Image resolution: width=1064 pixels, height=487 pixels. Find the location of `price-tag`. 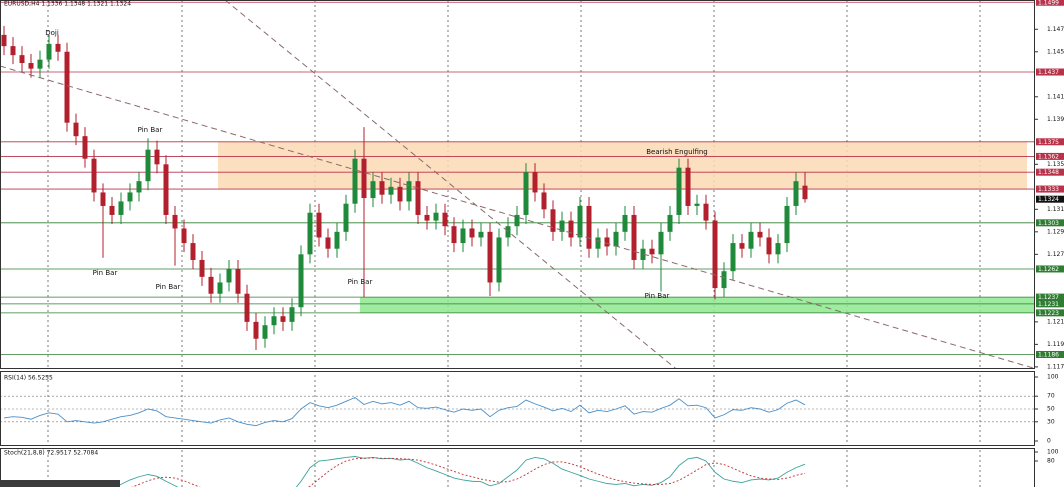

price-tag is located at coordinates (1050, 199).